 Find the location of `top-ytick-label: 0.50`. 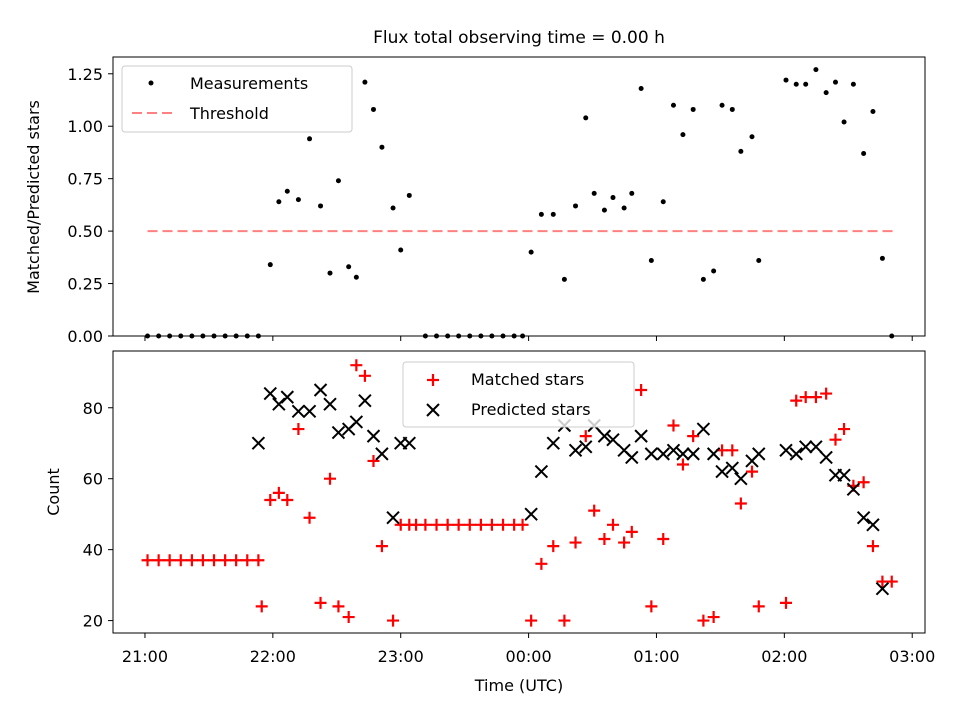

top-ytick-label: 0.50 is located at coordinates (85, 231).